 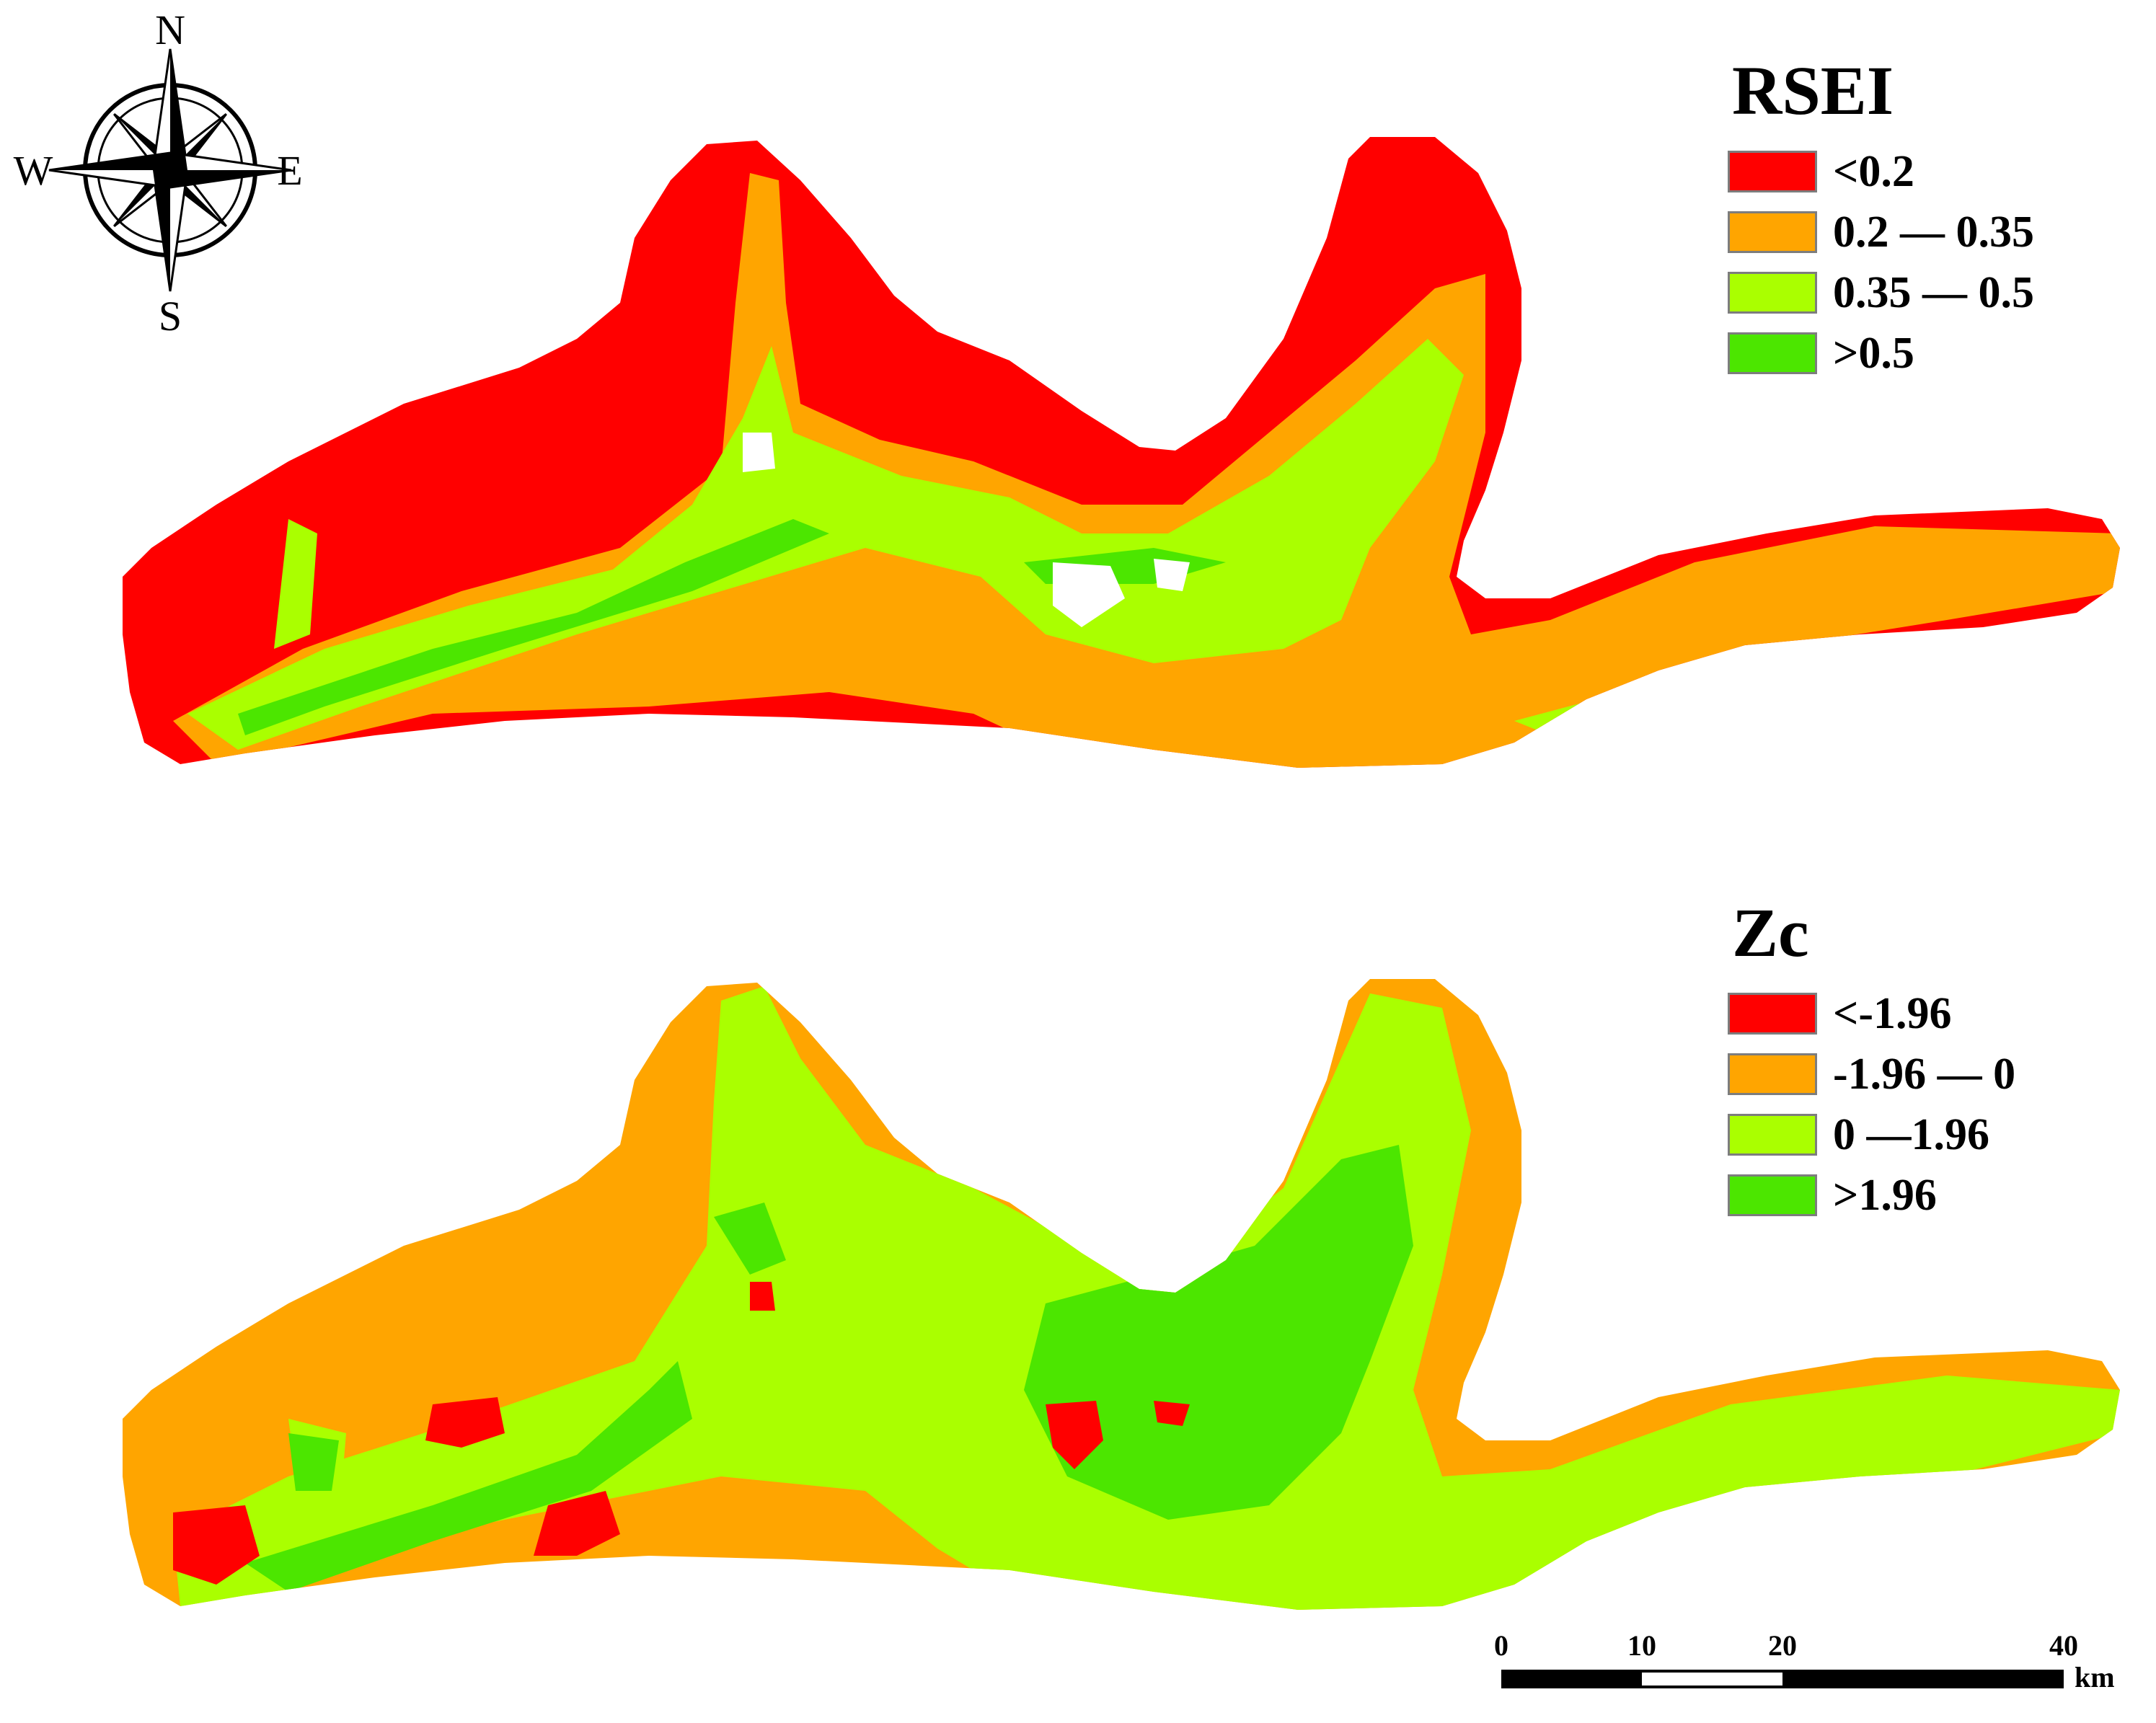 I want to click on legend-item: -1.96 — 0, so click(x=1871, y=1074).